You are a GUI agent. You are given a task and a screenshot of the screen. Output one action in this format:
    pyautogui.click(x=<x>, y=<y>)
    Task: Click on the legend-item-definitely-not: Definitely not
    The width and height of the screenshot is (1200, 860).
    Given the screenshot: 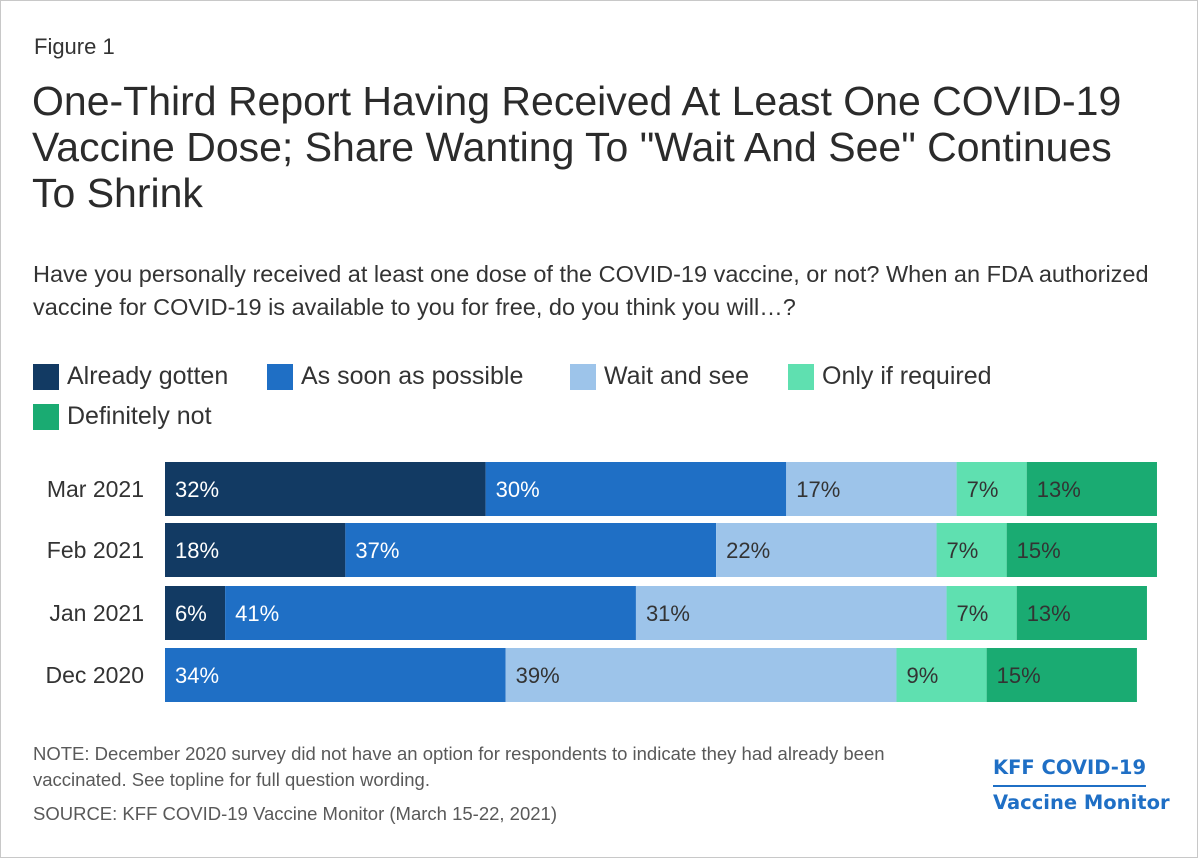 What is the action you would take?
    pyautogui.click(x=122, y=416)
    